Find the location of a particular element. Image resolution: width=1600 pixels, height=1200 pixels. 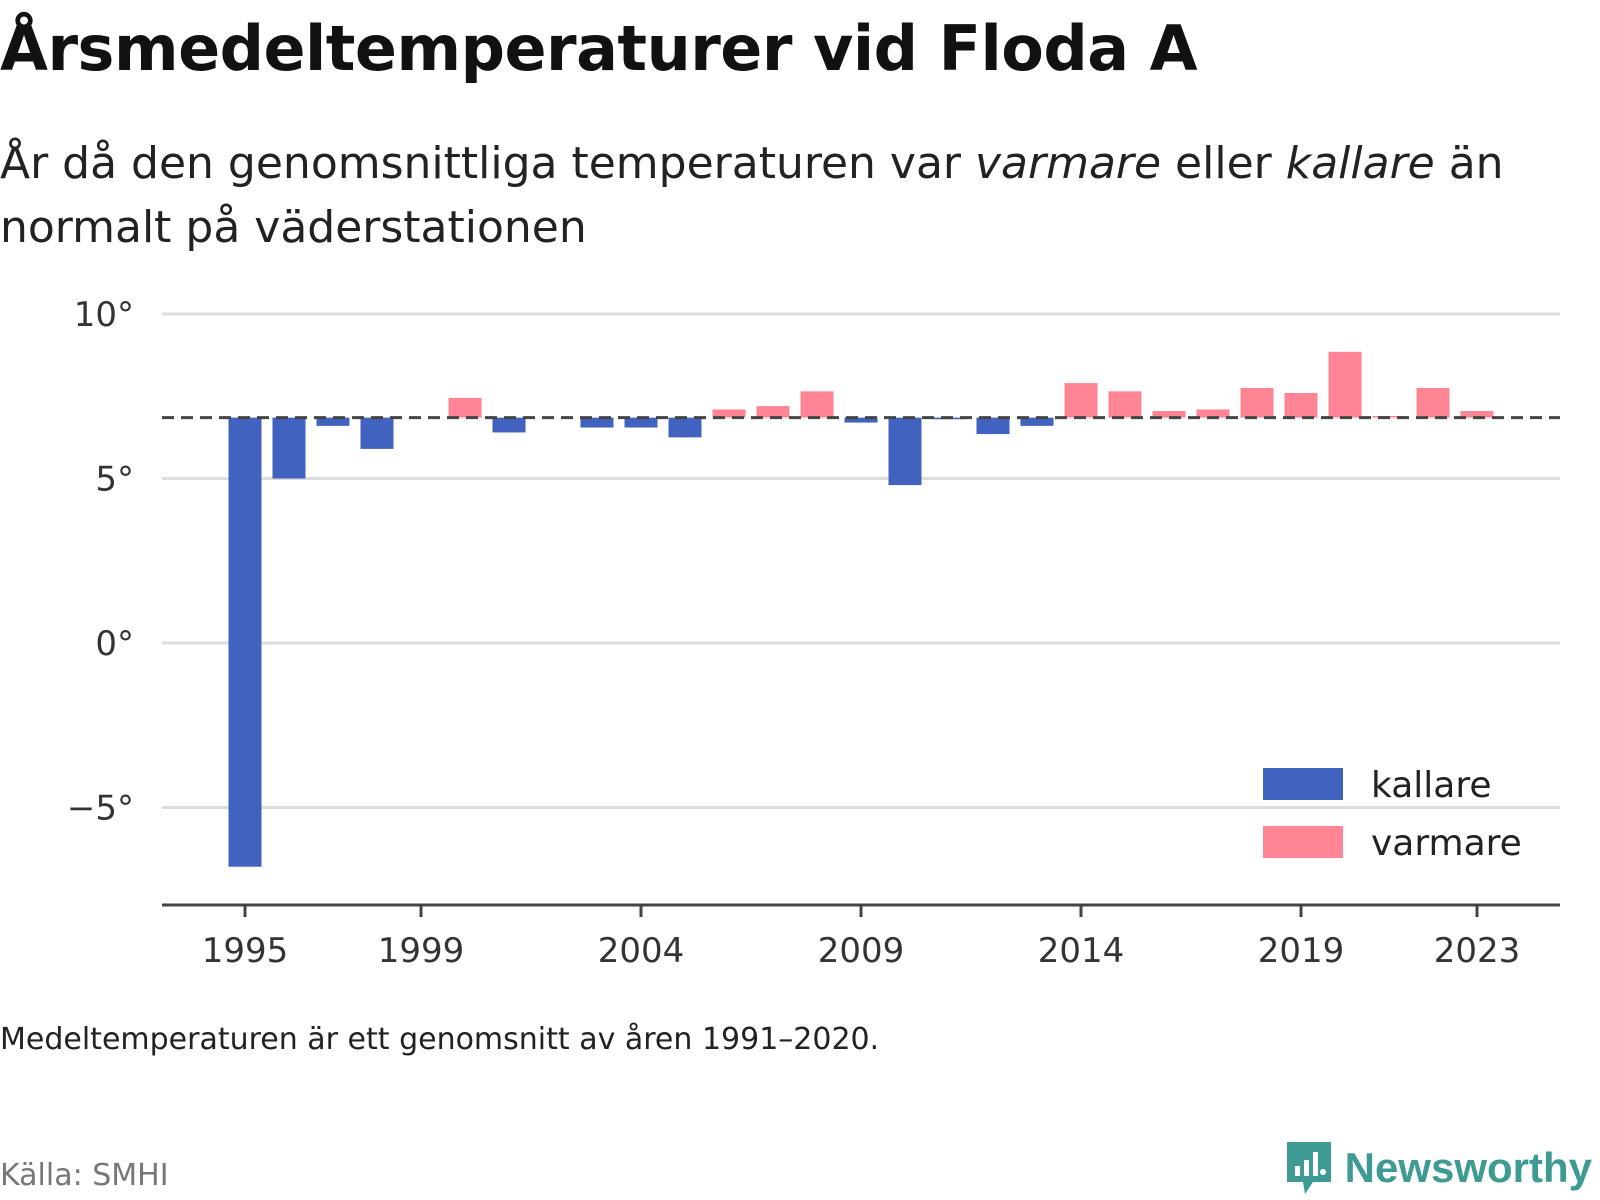

legend-swatch-kallare is located at coordinates (1303, 784).